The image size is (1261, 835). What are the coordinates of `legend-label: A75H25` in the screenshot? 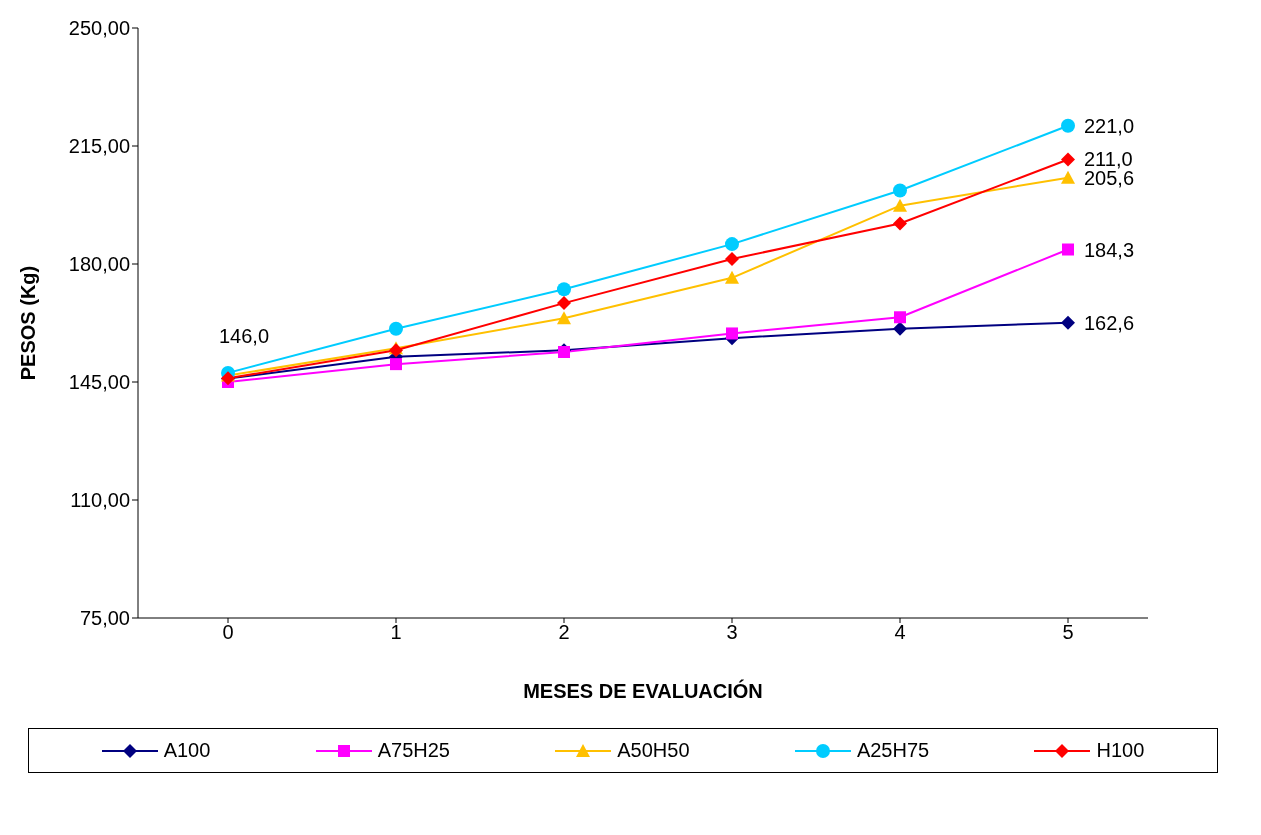 It's located at (413, 750).